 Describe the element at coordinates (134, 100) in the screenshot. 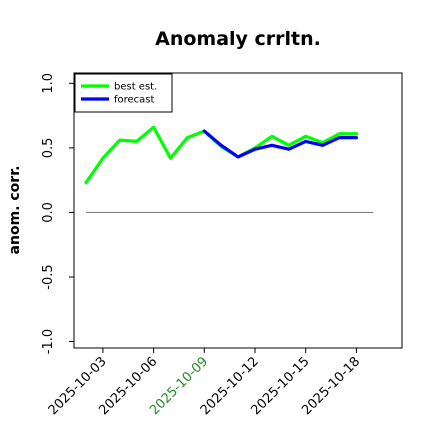

I see `legend-label: forecast` at that location.